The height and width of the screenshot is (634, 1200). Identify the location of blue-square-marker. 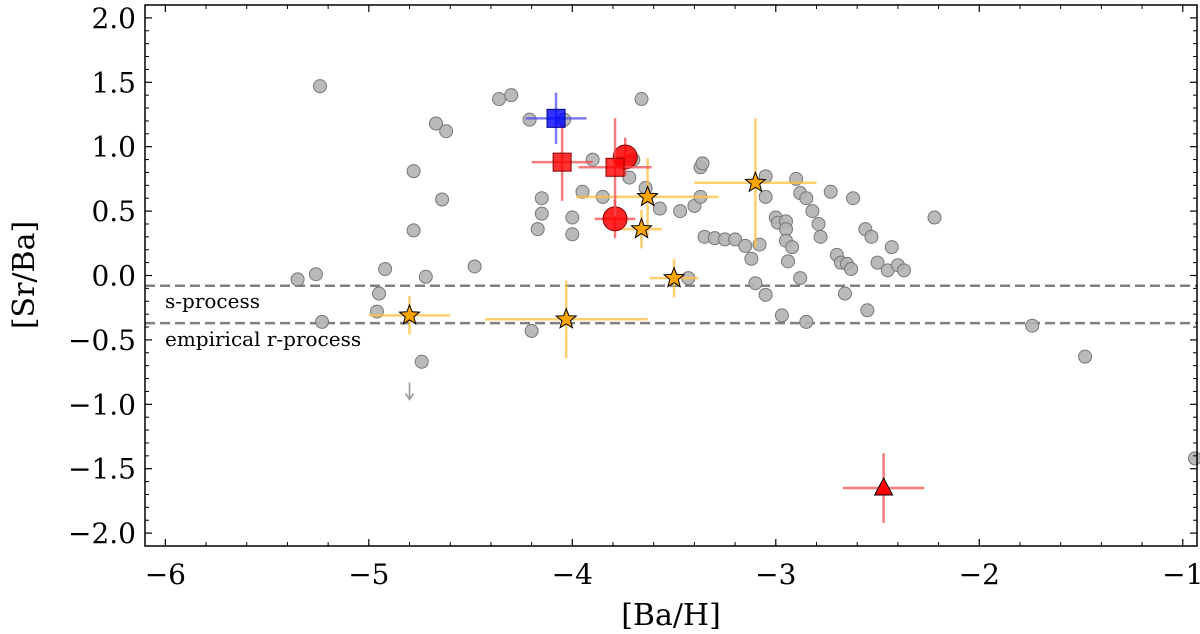
(556, 118).